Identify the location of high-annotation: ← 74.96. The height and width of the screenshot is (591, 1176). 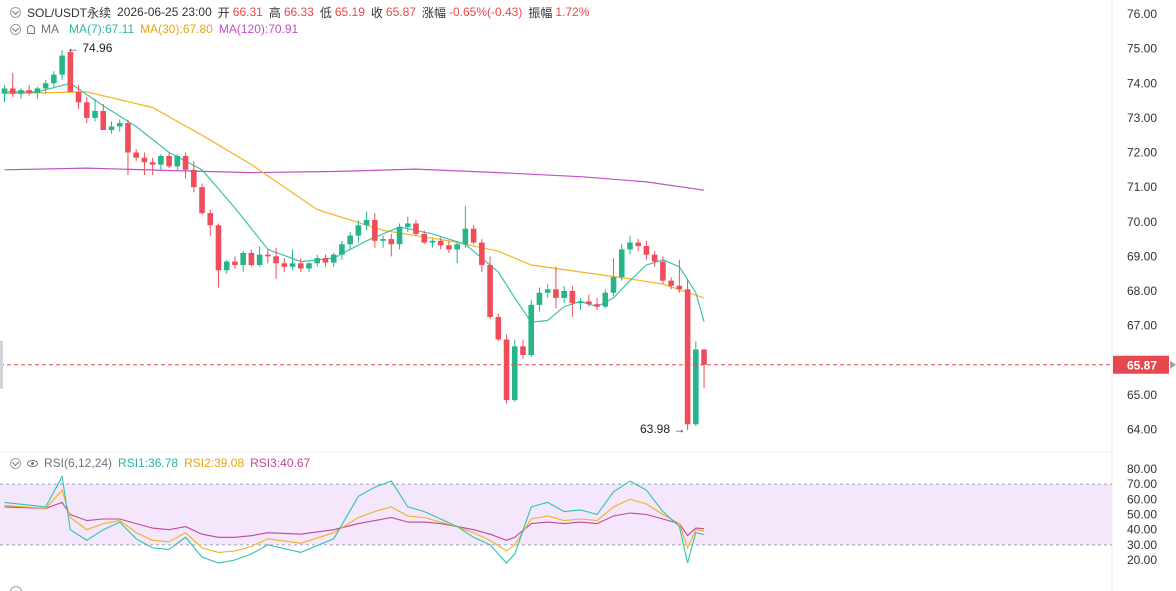
(90, 48).